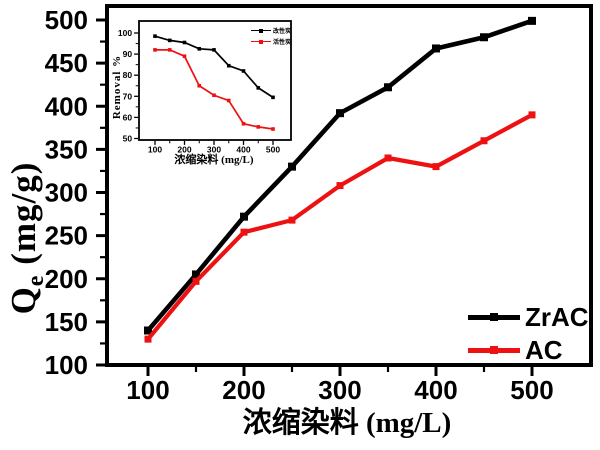  What do you see at coordinates (128, 75) in the screenshot?
I see `inset-y-tick-label: 80` at bounding box center [128, 75].